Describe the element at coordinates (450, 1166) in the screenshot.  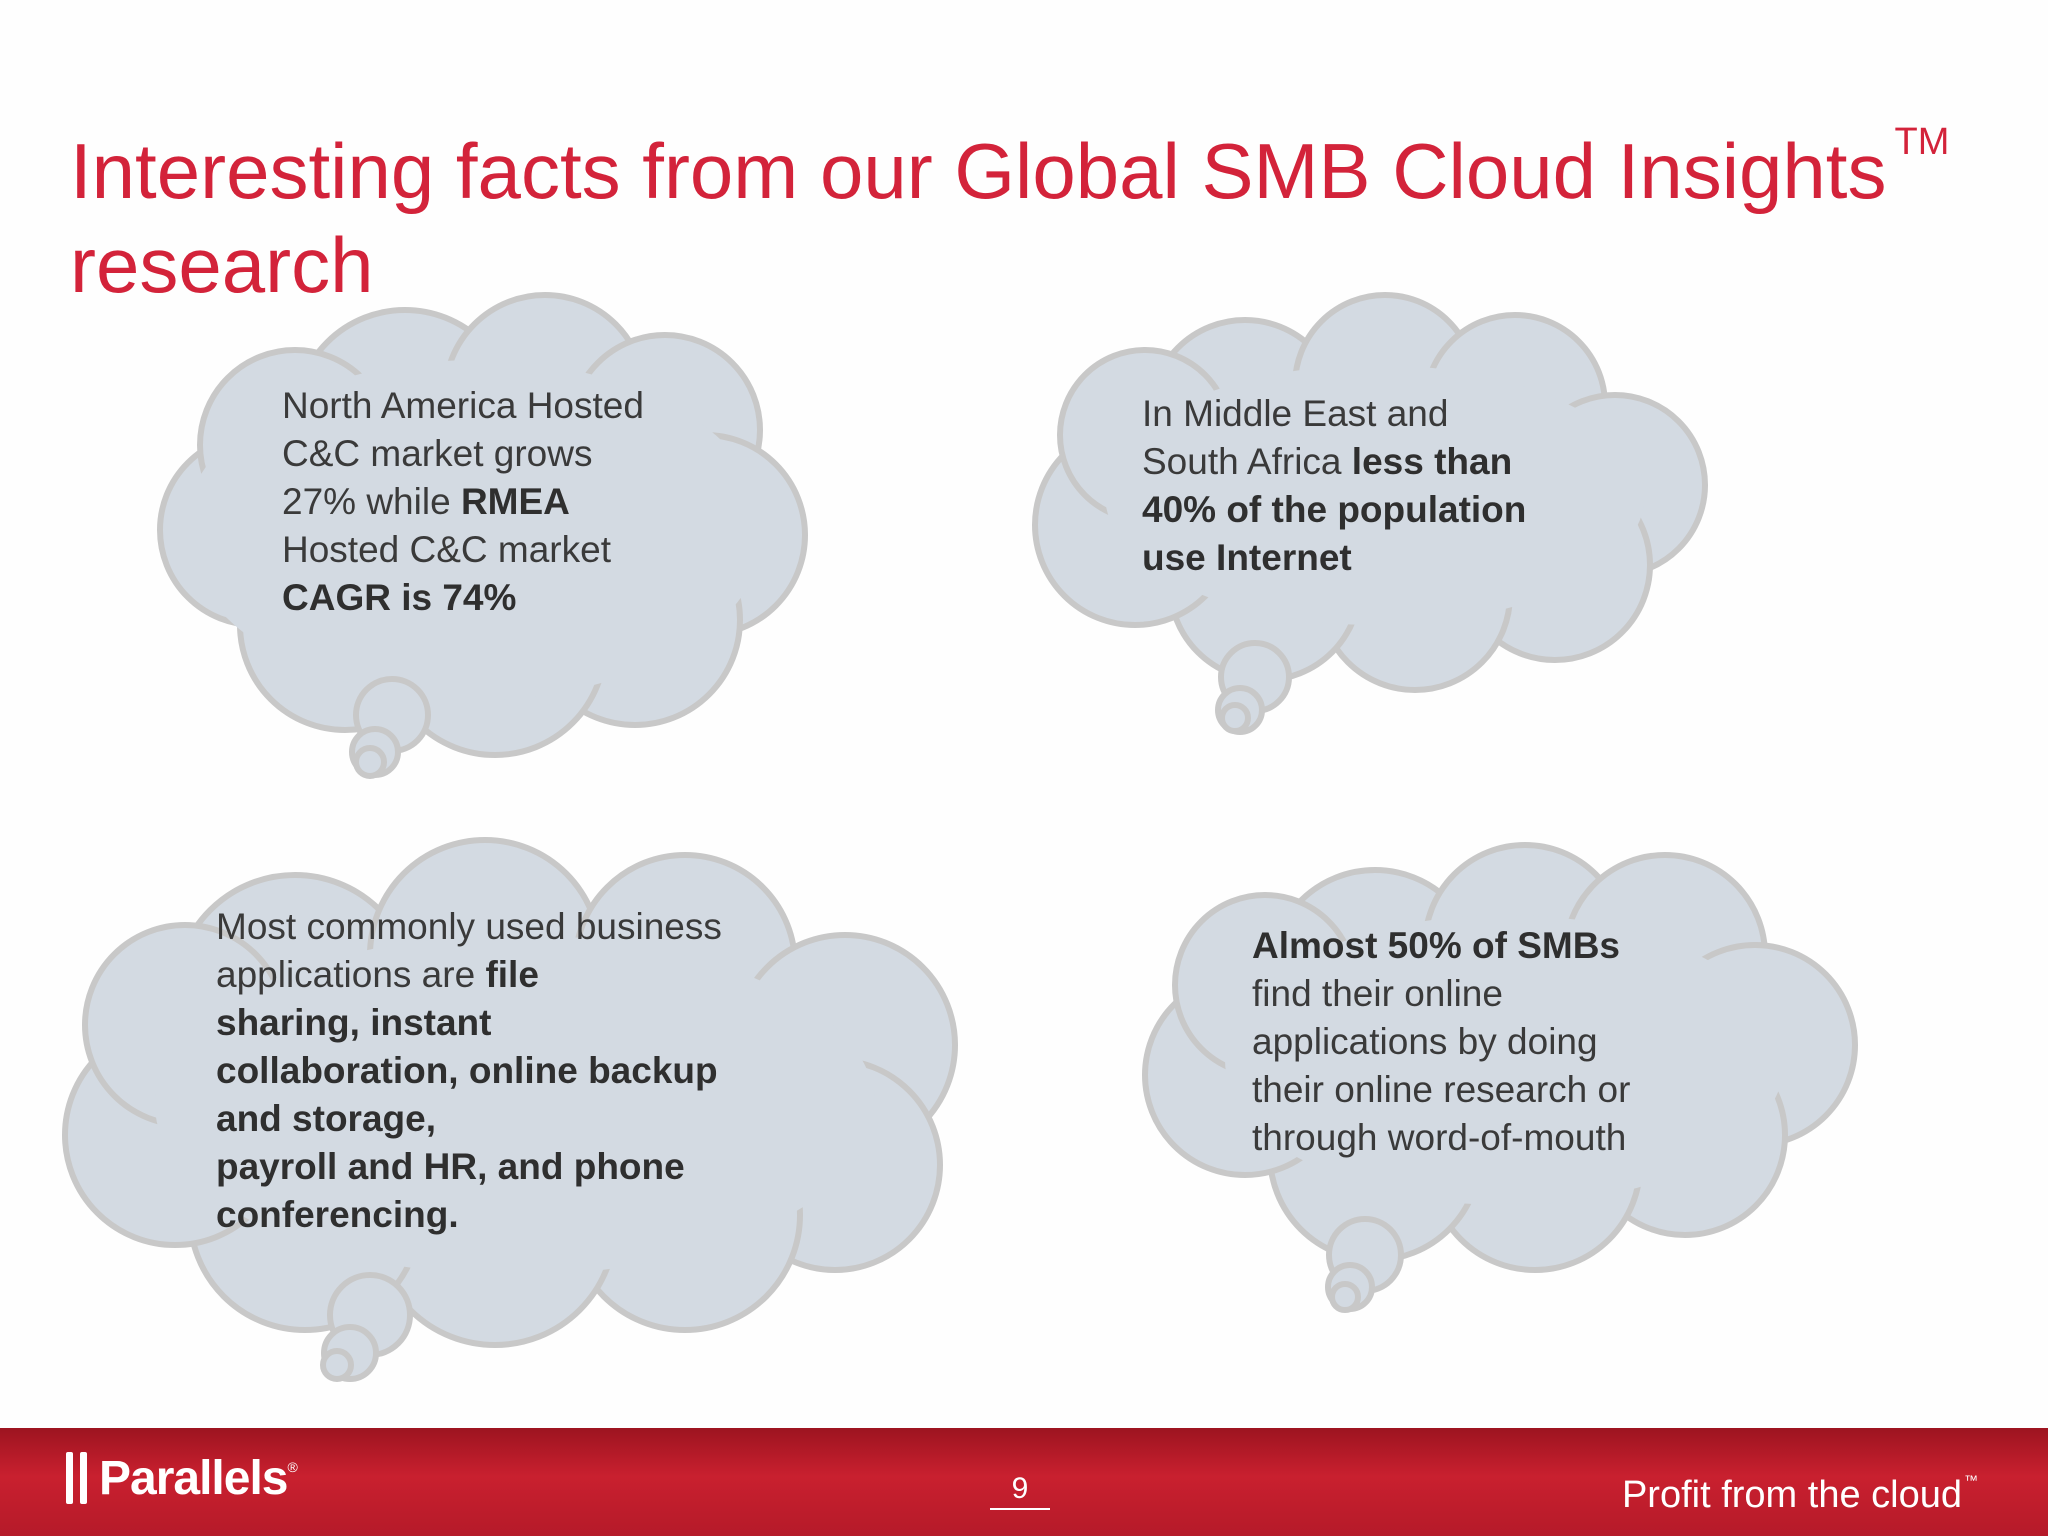
I see `bubble-text-bold: payroll and HR, and phone` at that location.